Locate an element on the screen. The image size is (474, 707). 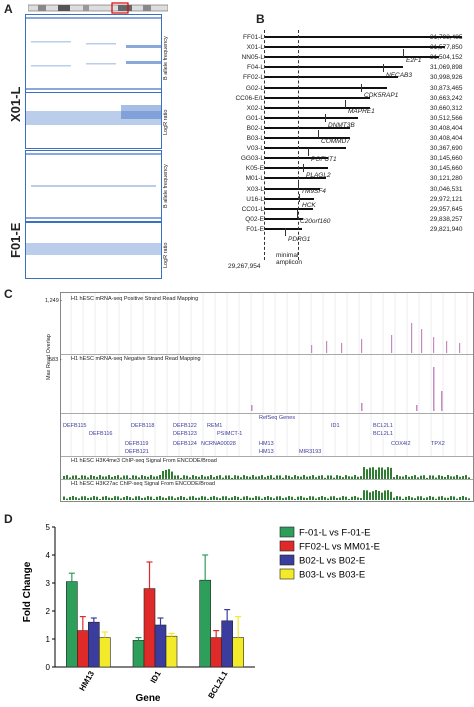
gene-label: COMMD7 is located at coordinates (335, 141).